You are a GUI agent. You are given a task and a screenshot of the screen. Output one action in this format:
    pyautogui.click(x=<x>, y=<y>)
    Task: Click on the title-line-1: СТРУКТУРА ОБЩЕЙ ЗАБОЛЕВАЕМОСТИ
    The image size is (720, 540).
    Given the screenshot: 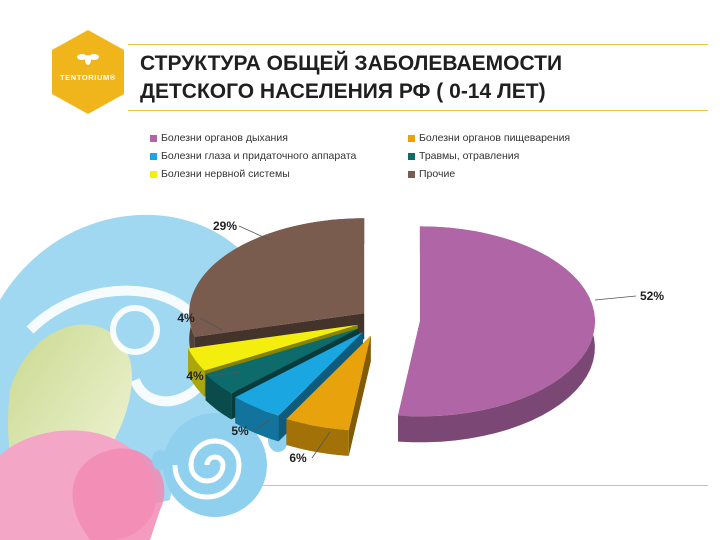 What is the action you would take?
    pyautogui.click(x=351, y=63)
    